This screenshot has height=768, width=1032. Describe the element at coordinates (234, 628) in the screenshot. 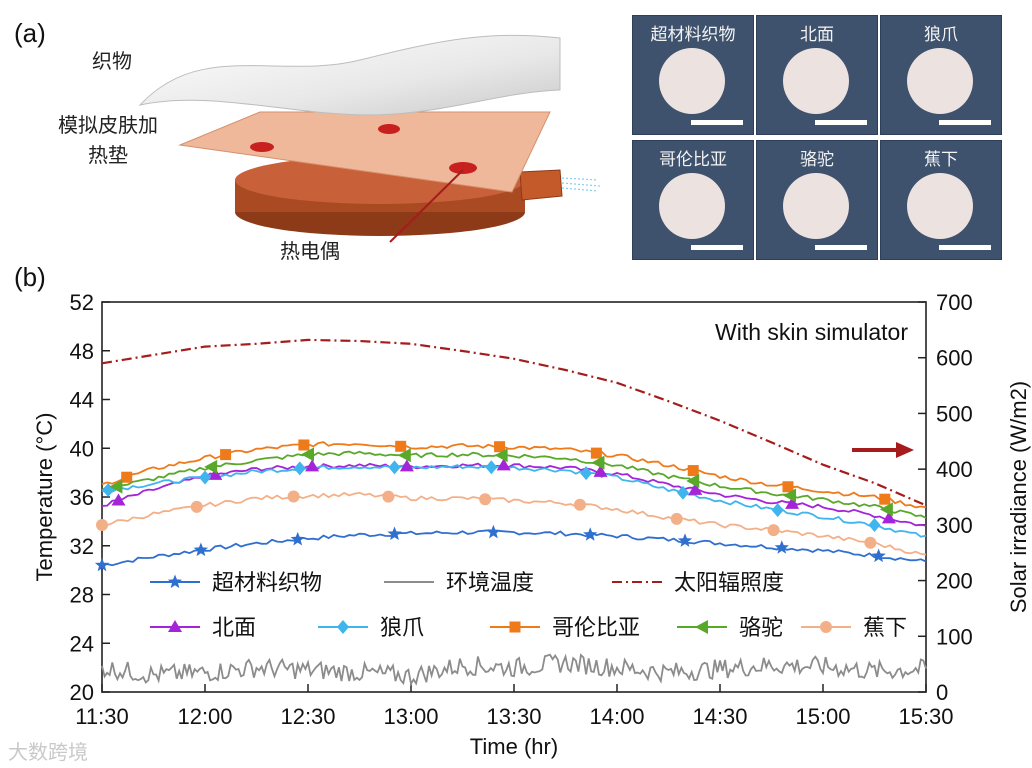

I see `legend-label: 北面` at that location.